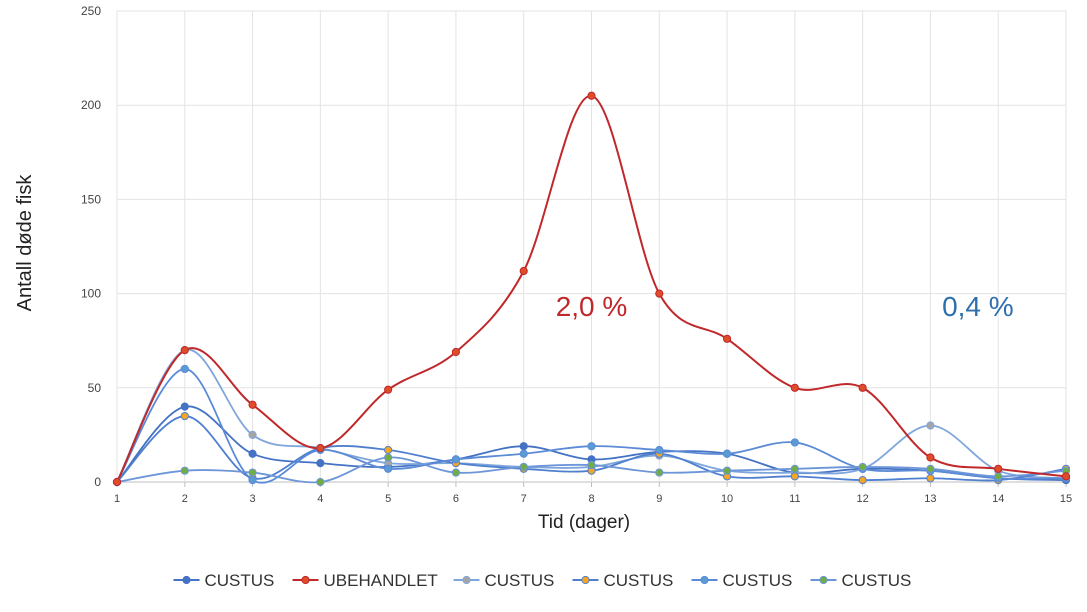  I want to click on legend: CUSTUS UBEHANDLET CUSTUS CUSTUS CUSTUS CUSTUS, so click(542, 580).